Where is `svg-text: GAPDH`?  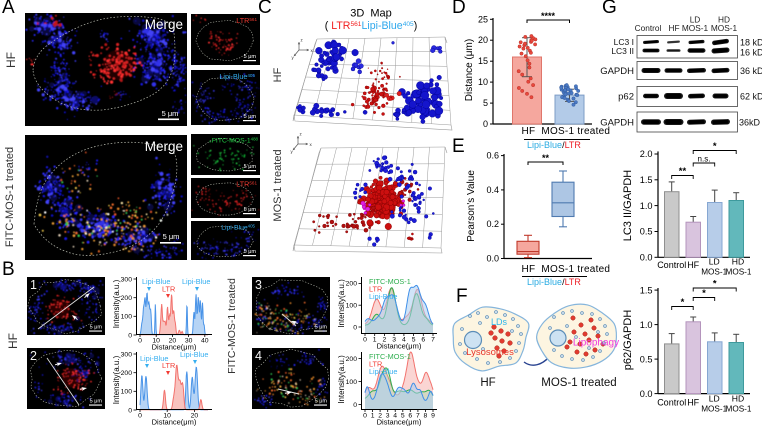
svg-text: GAPDH is located at coordinates (617, 71).